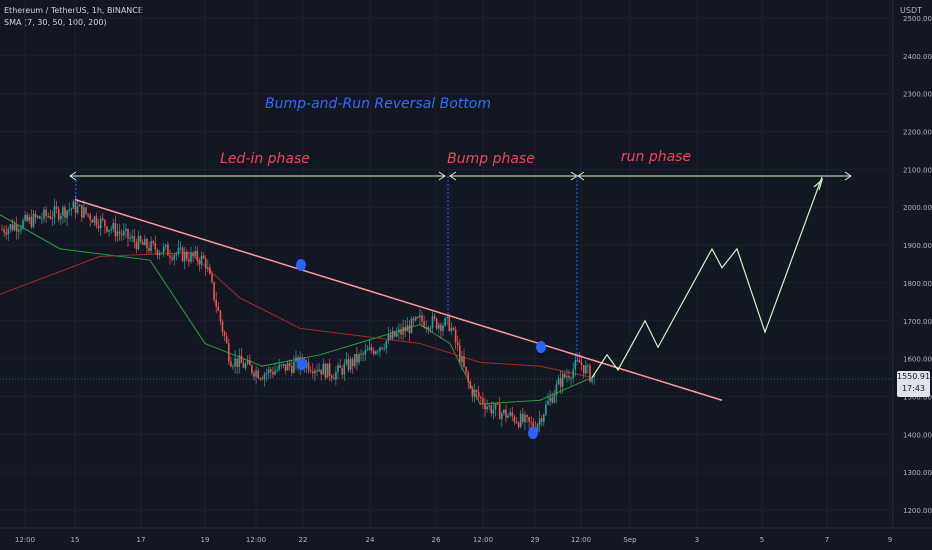 This screenshot has height=550, width=932. Describe the element at coordinates (762, 540) in the screenshot. I see `time-tick-label: 5` at that location.